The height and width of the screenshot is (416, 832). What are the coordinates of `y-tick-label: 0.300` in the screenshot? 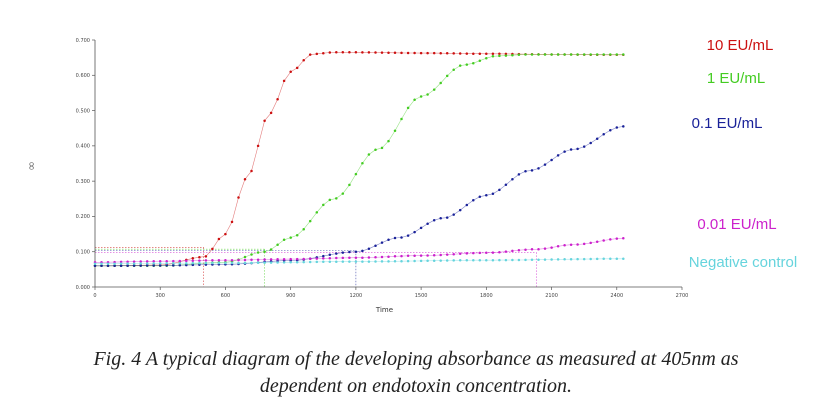 It's located at (83, 182).